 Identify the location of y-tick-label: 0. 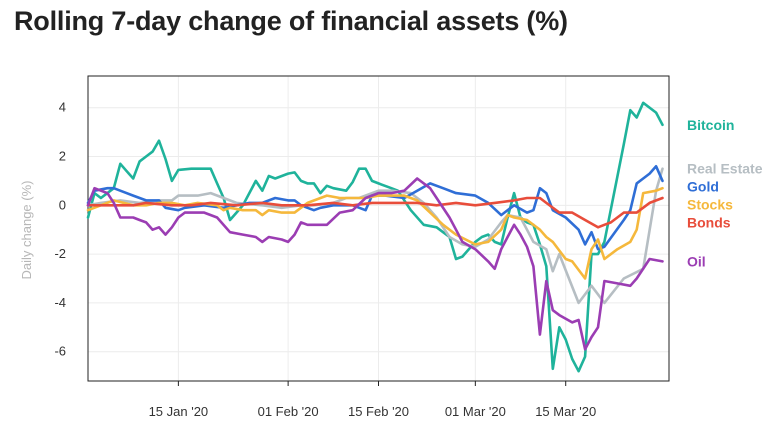
(62, 204).